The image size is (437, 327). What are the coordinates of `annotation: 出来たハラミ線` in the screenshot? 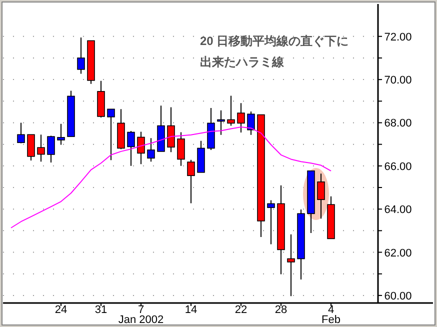 It's located at (242, 62).